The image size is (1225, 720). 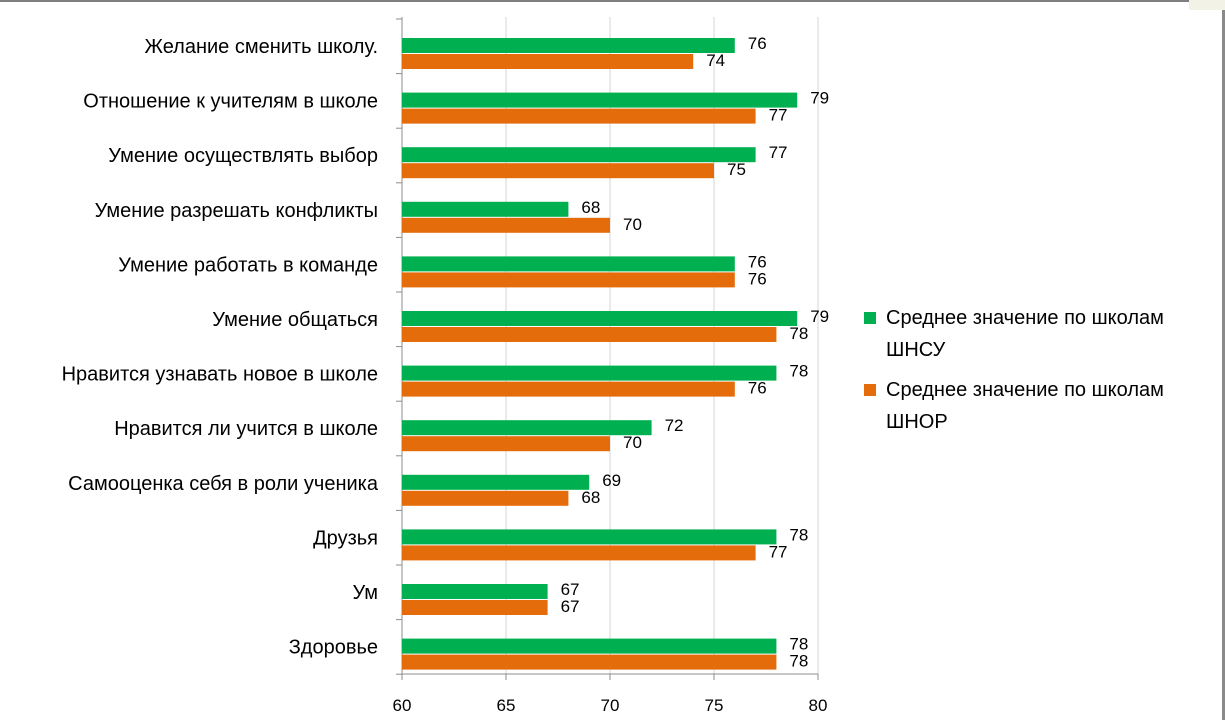 What do you see at coordinates (611, 480) in the screenshot?
I see `value-label-series-1: 69` at bounding box center [611, 480].